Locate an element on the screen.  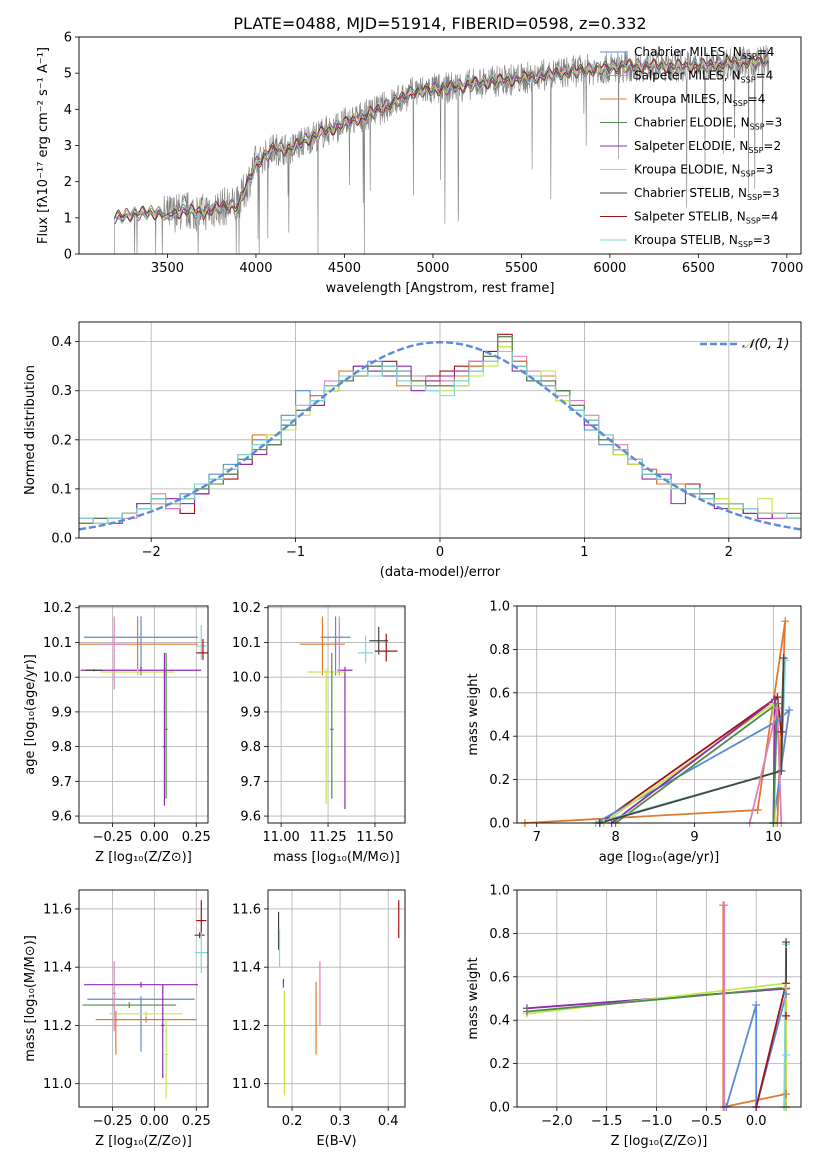
legend-label: Chabrier ELODIE, NSSP=3 is located at coordinates (708, 124).